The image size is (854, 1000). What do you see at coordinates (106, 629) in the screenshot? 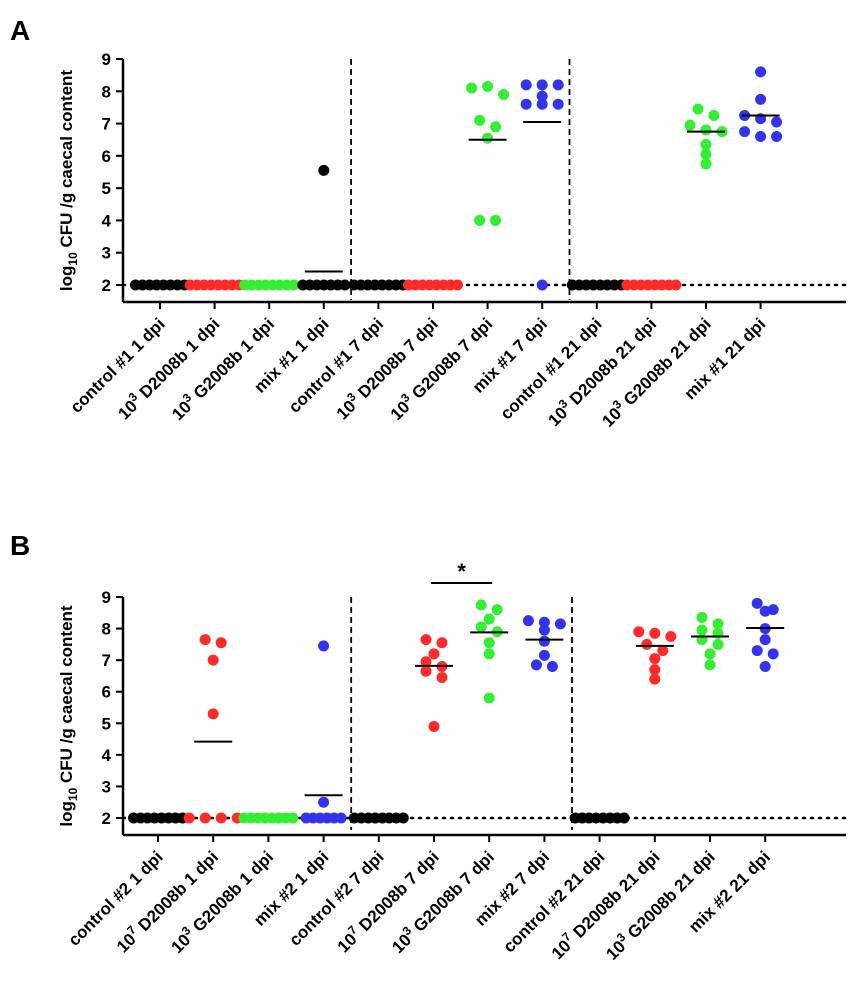
I see `y-tick-label: 8` at bounding box center [106, 629].